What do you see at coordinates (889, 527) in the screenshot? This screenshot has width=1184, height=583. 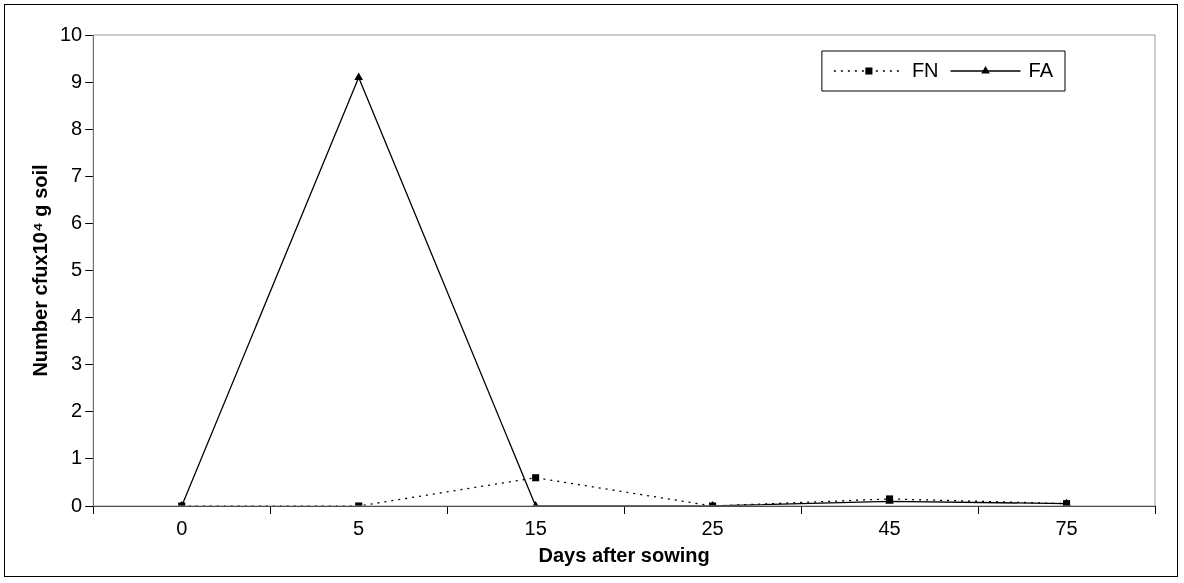 I see `x-tick-label: 45` at bounding box center [889, 527].